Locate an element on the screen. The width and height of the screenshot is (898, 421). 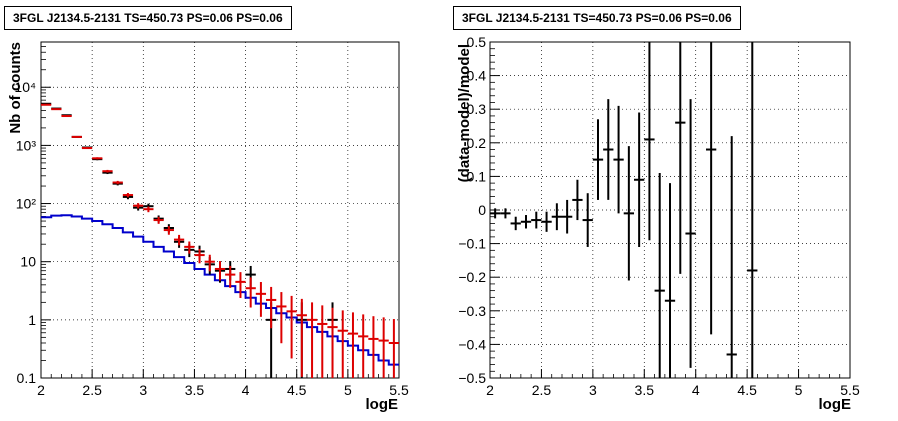
y-tick-label: 0.4 is located at coordinates (477, 76).